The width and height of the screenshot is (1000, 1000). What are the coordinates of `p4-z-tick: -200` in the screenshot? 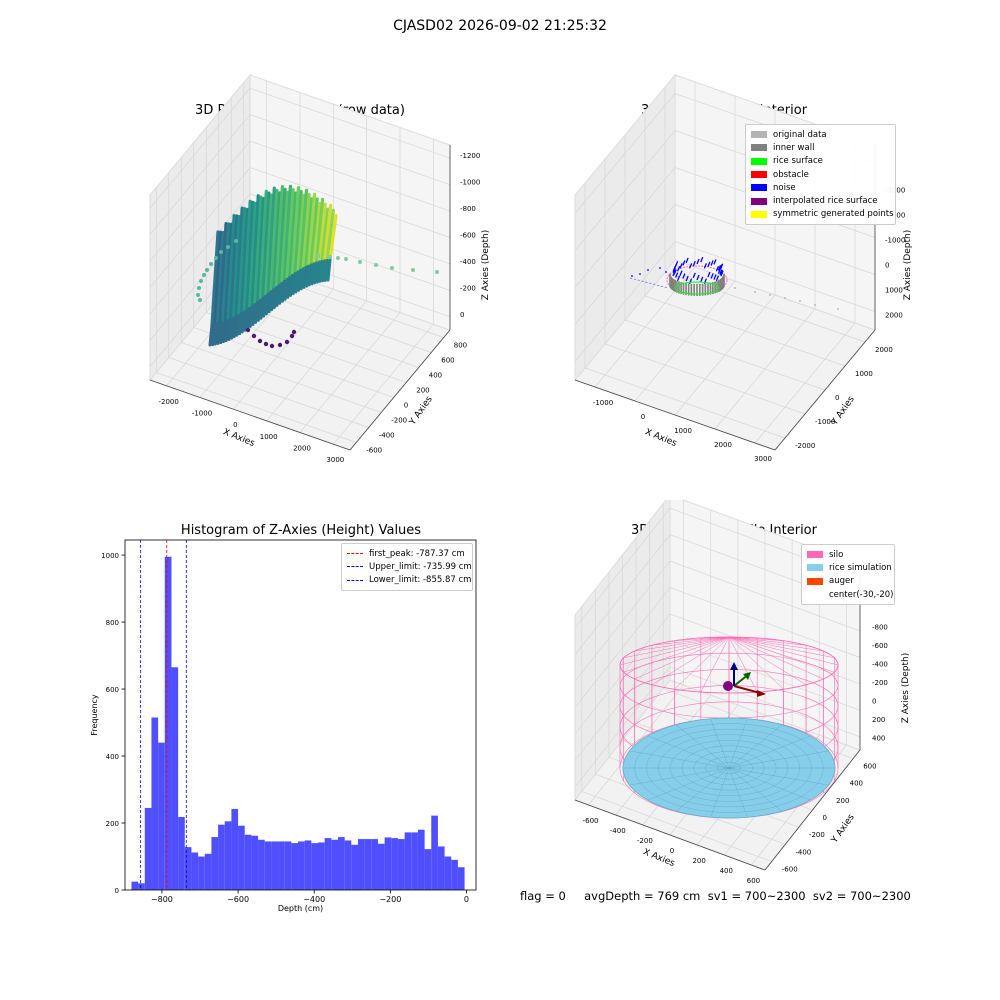 It's located at (880, 683).